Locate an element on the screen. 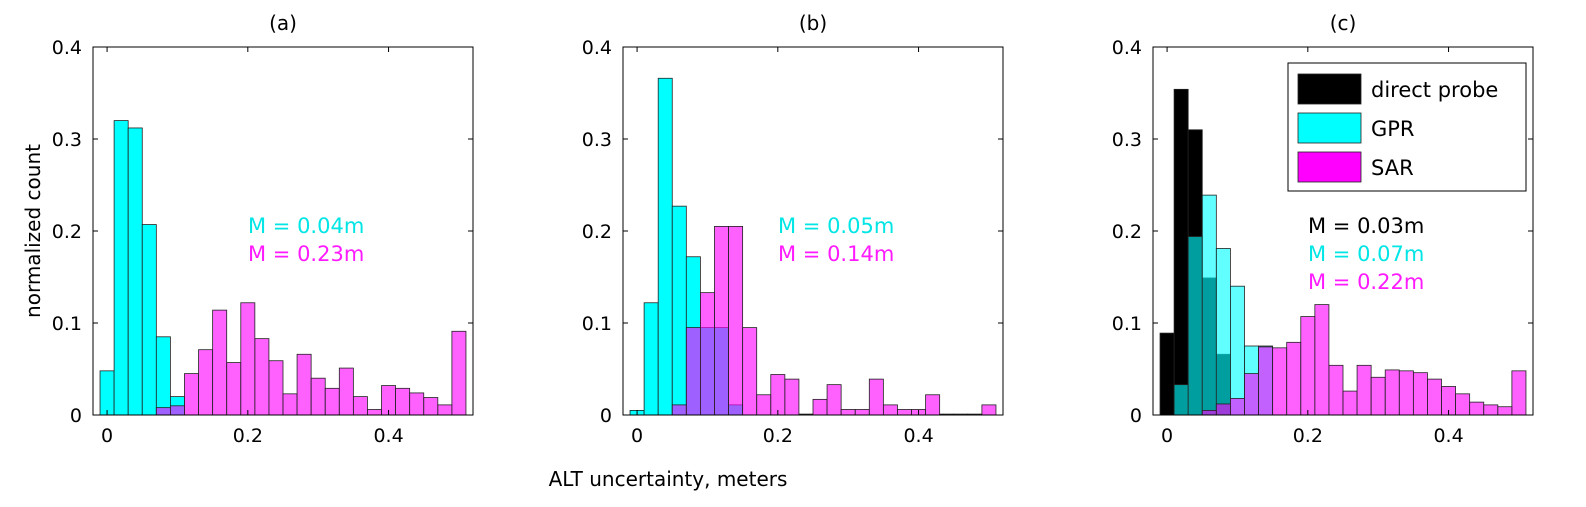 The image size is (1586, 507). legend: direct probe GPR SAR is located at coordinates (1407, 127).